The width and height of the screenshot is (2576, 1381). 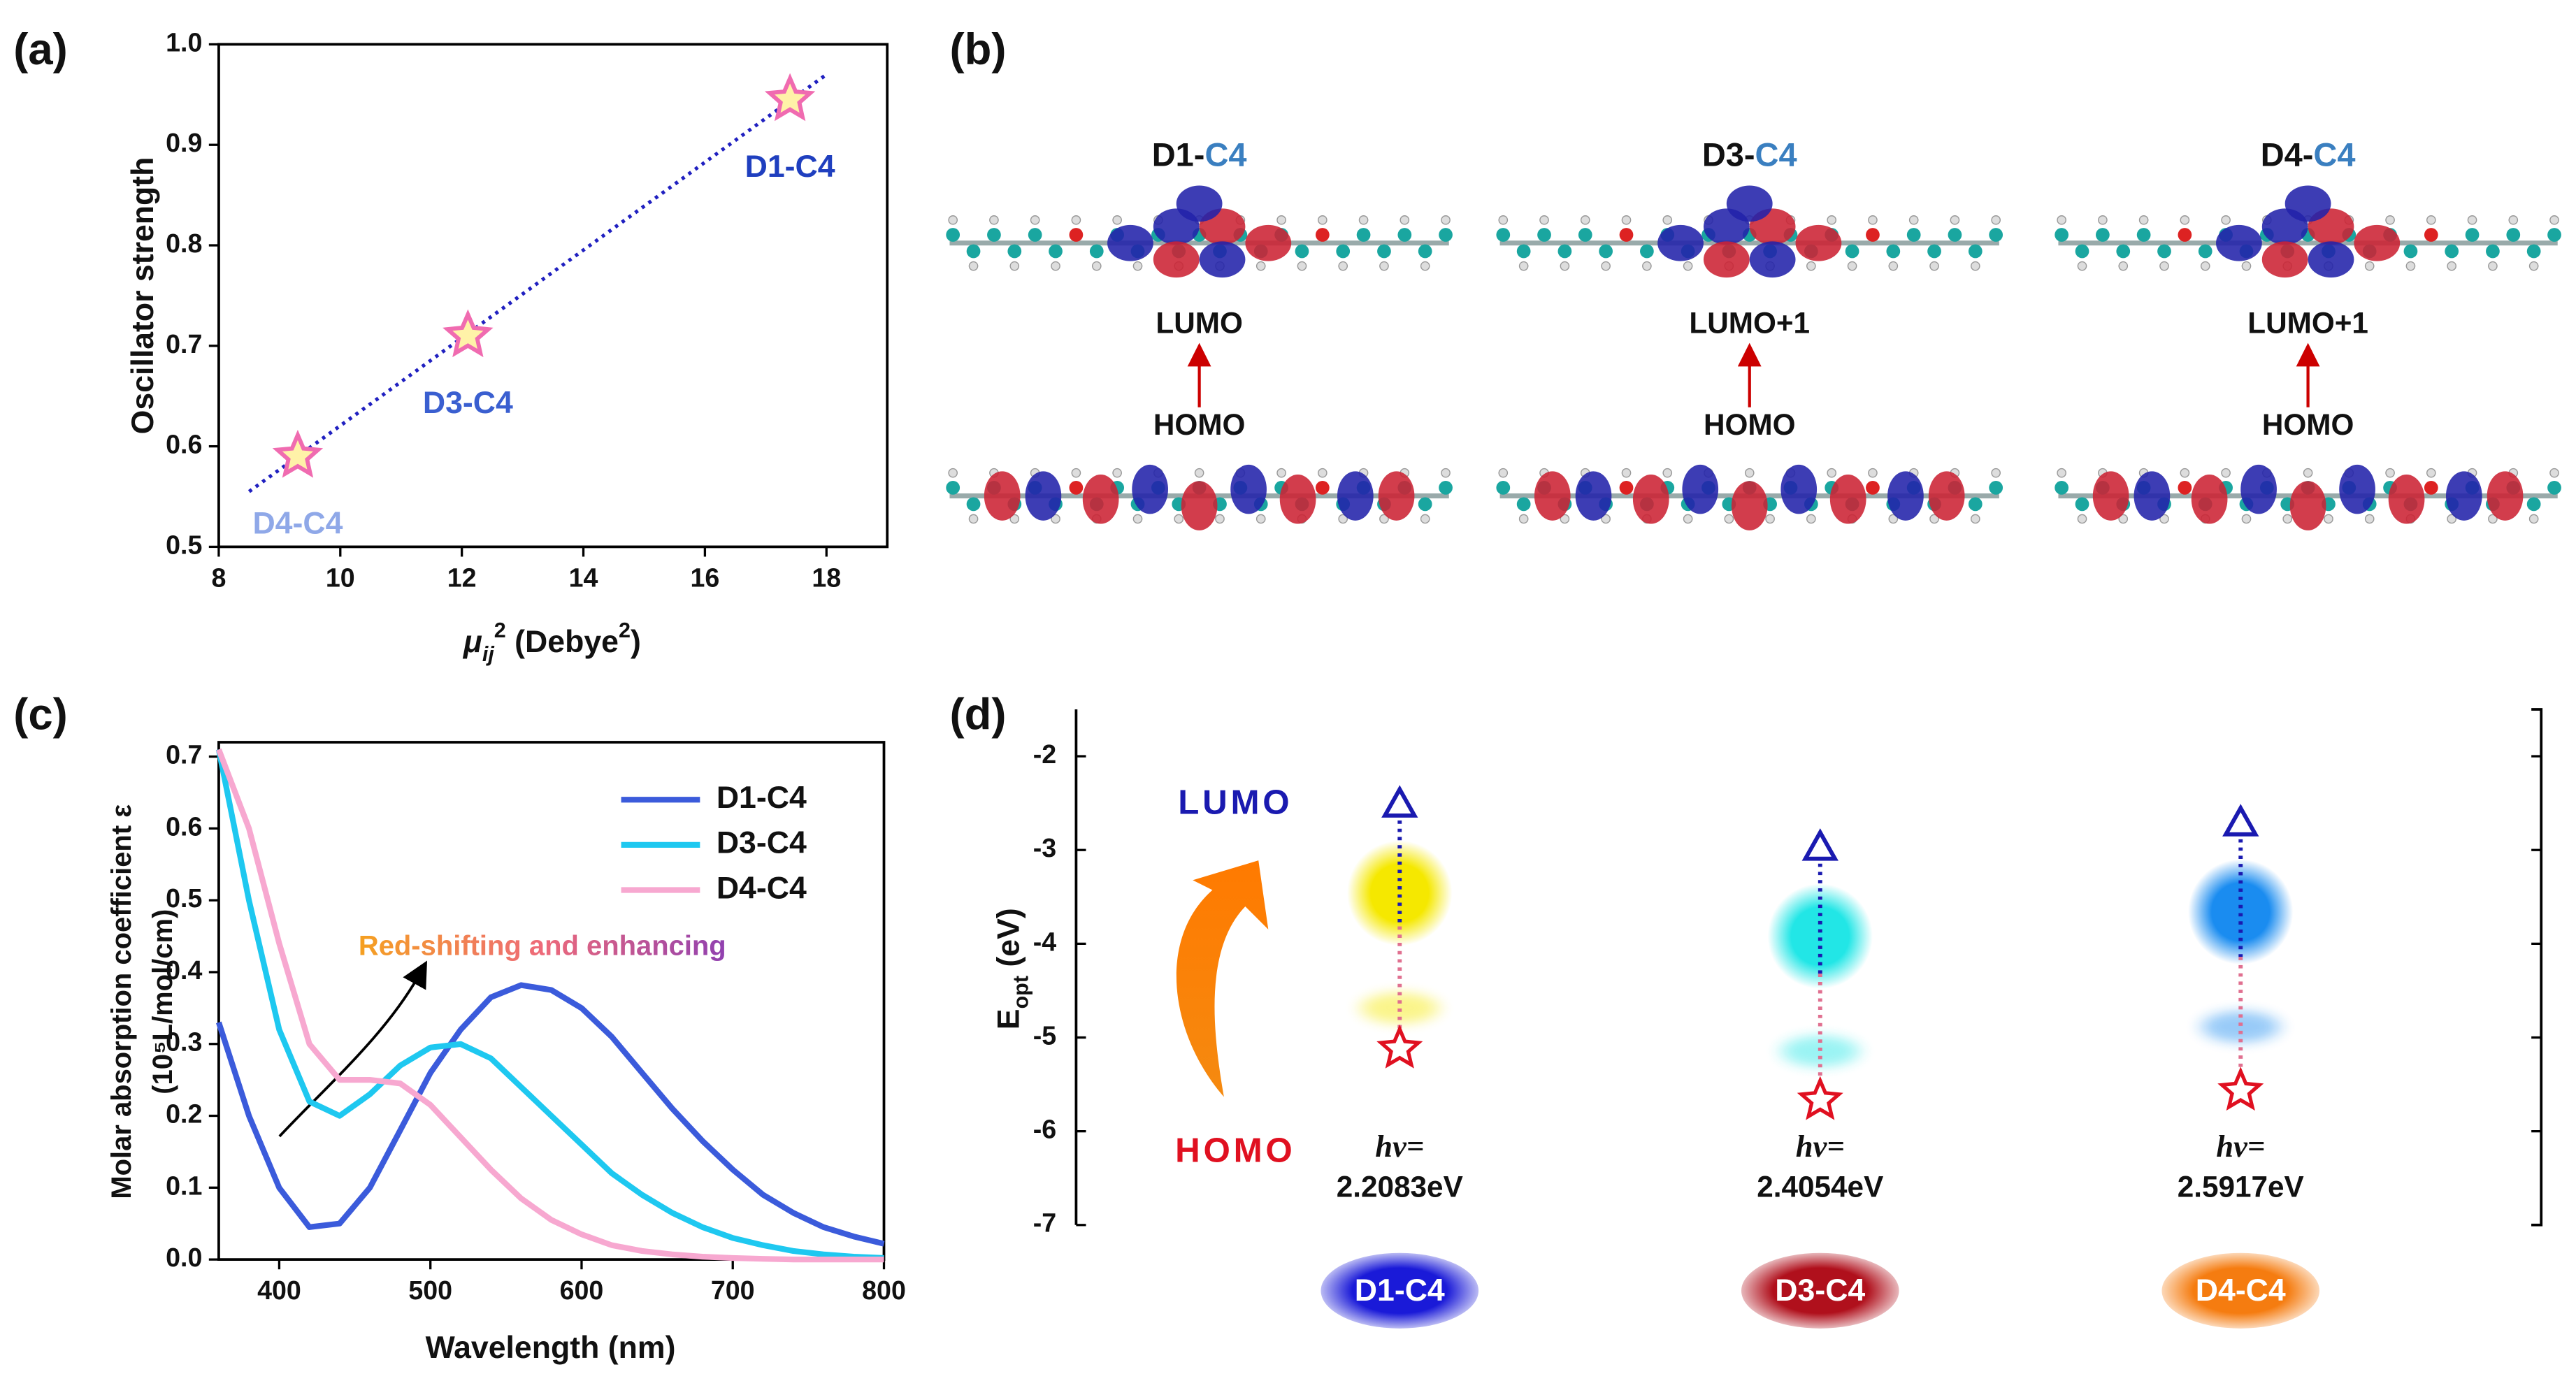 What do you see at coordinates (279, 1290) in the screenshot?
I see `x-tick-label: 400` at bounding box center [279, 1290].